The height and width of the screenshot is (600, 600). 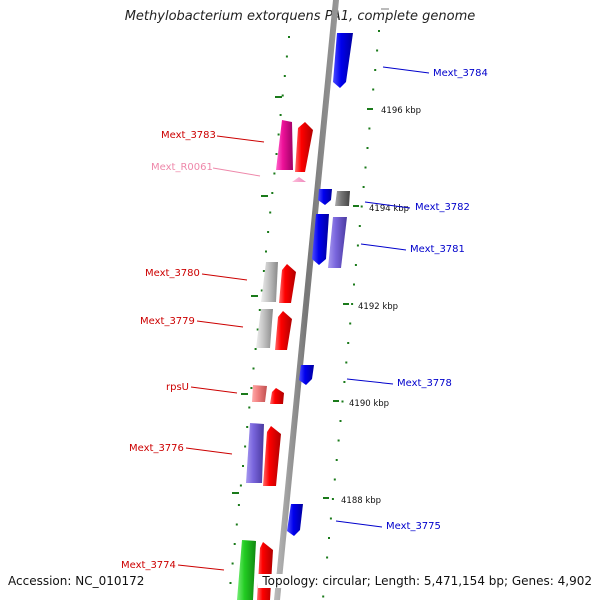 I want to click on genome-backbone, so click(x=306, y=300).